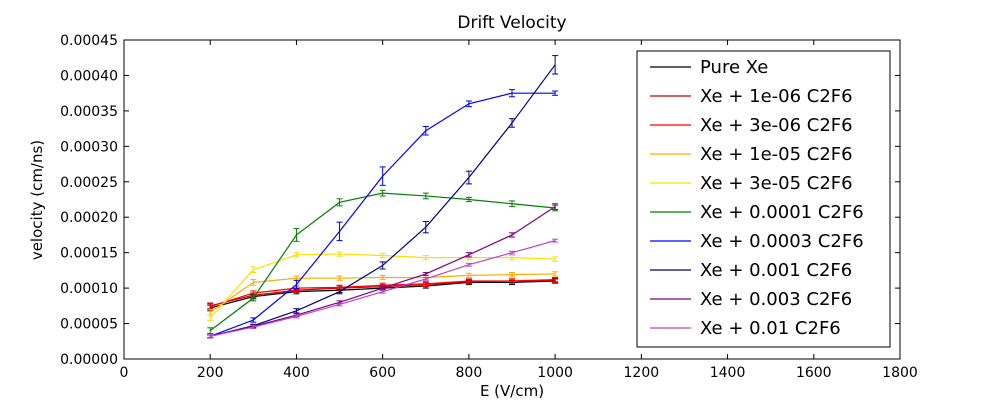 The image size is (1000, 400). Describe the element at coordinates (89, 289) in the screenshot. I see `y-tick-label: 0.00010` at that location.